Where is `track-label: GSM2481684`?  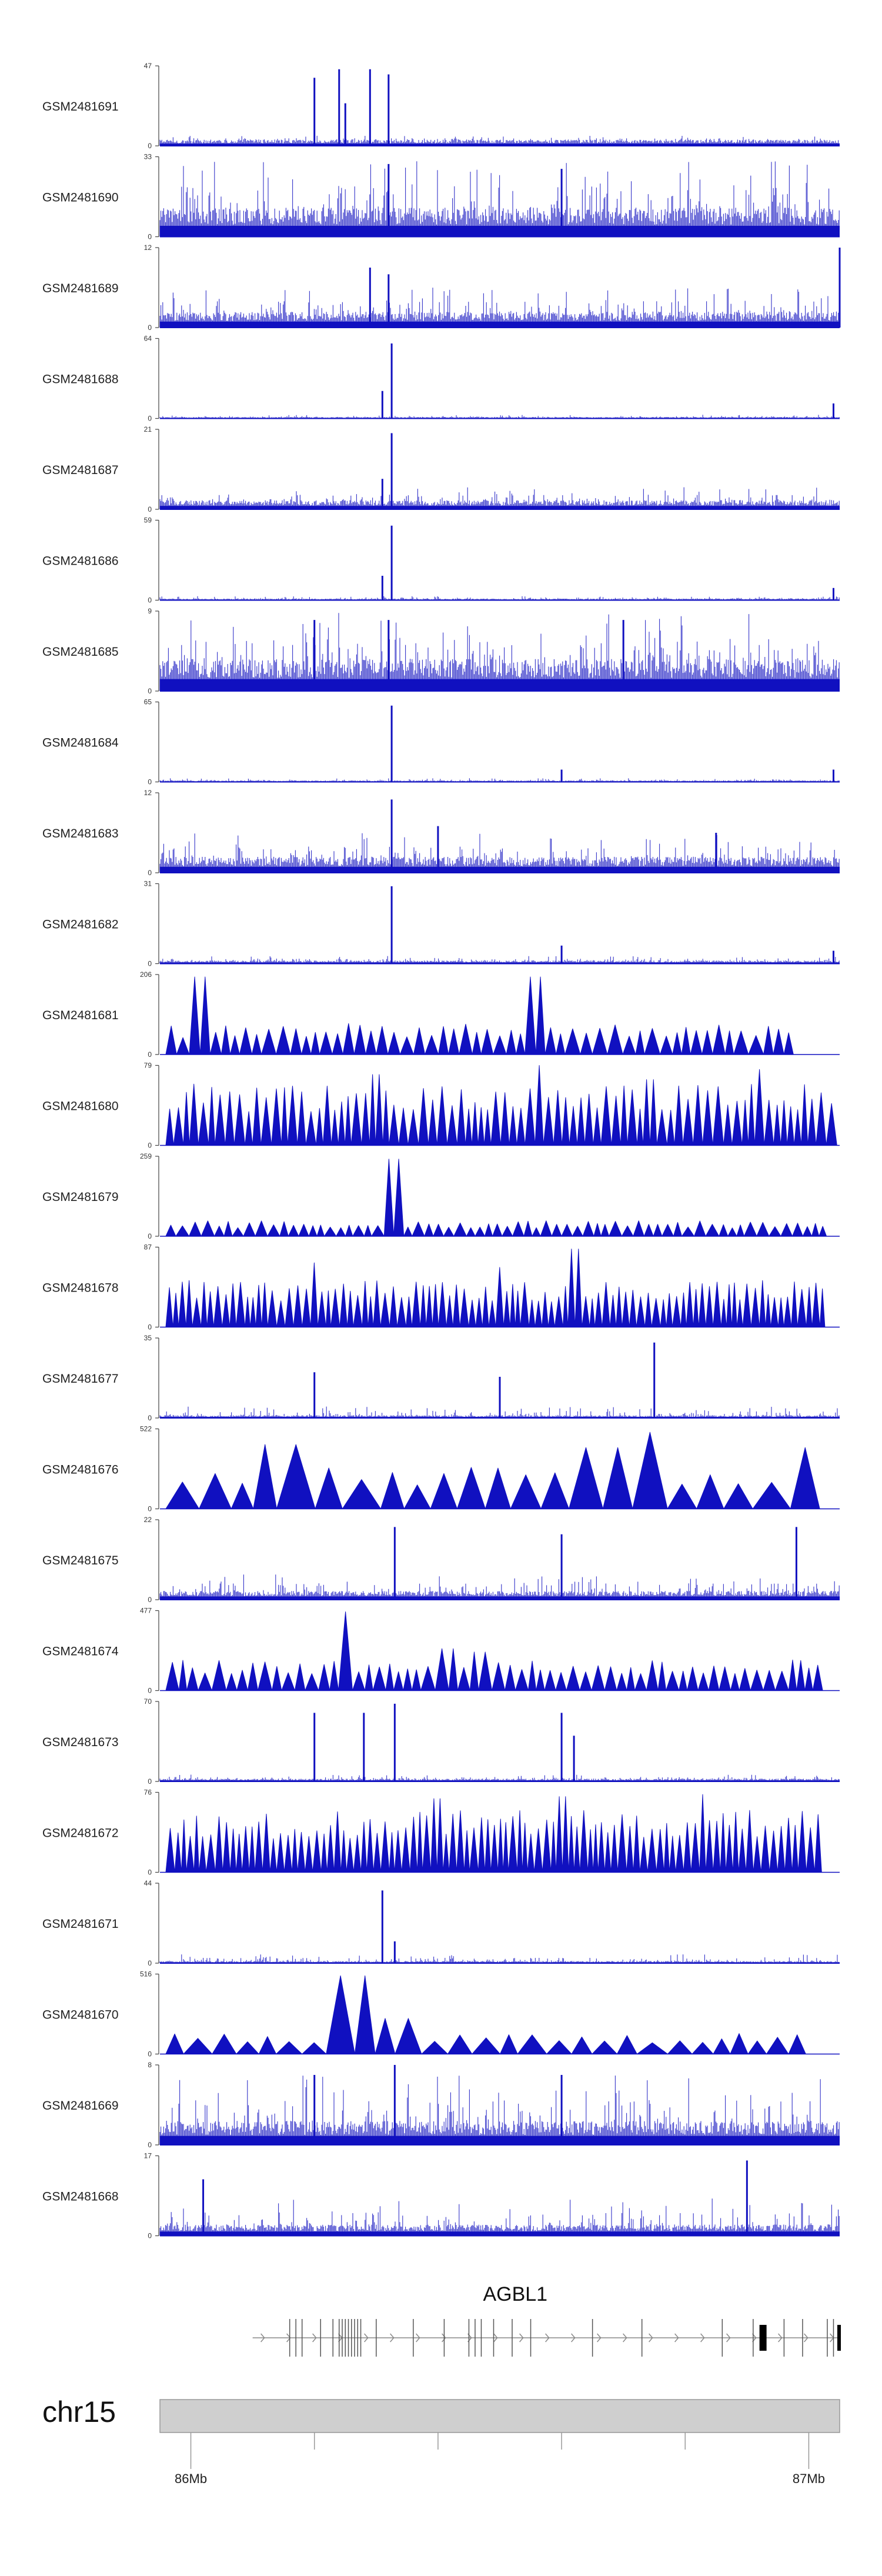 track-label: GSM2481684 is located at coordinates (80, 743).